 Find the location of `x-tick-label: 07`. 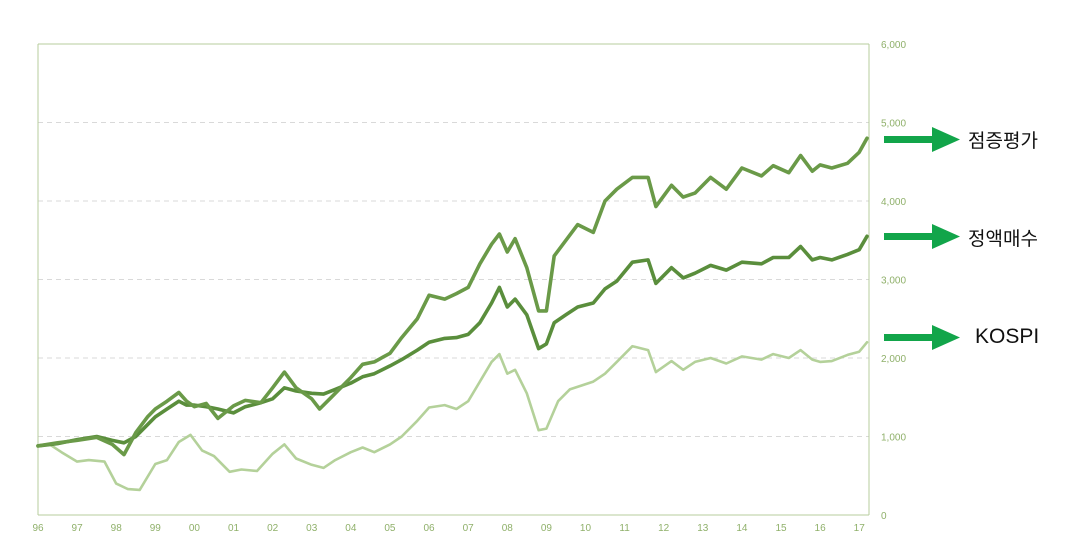

x-tick-label: 07 is located at coordinates (469, 528).